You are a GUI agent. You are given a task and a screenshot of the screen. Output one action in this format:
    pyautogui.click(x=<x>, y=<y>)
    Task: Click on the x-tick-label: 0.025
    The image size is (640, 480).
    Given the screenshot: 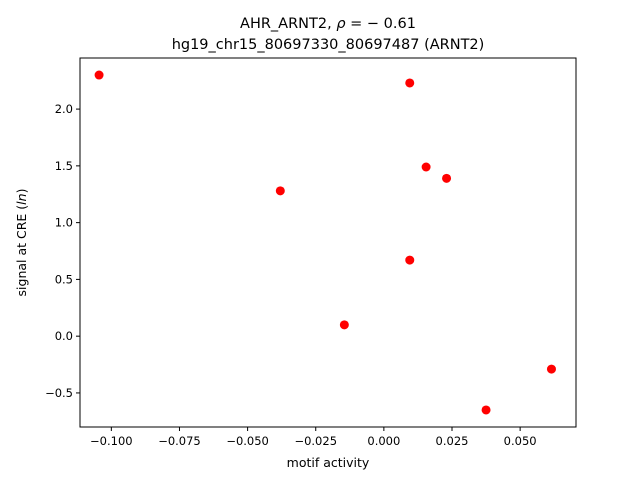 What is the action you would take?
    pyautogui.click(x=452, y=441)
    